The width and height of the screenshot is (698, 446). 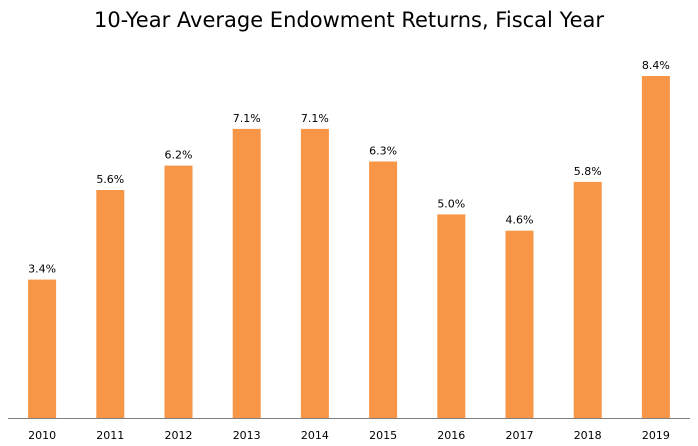 I want to click on data-label-2018: 5.8%, so click(x=588, y=171).